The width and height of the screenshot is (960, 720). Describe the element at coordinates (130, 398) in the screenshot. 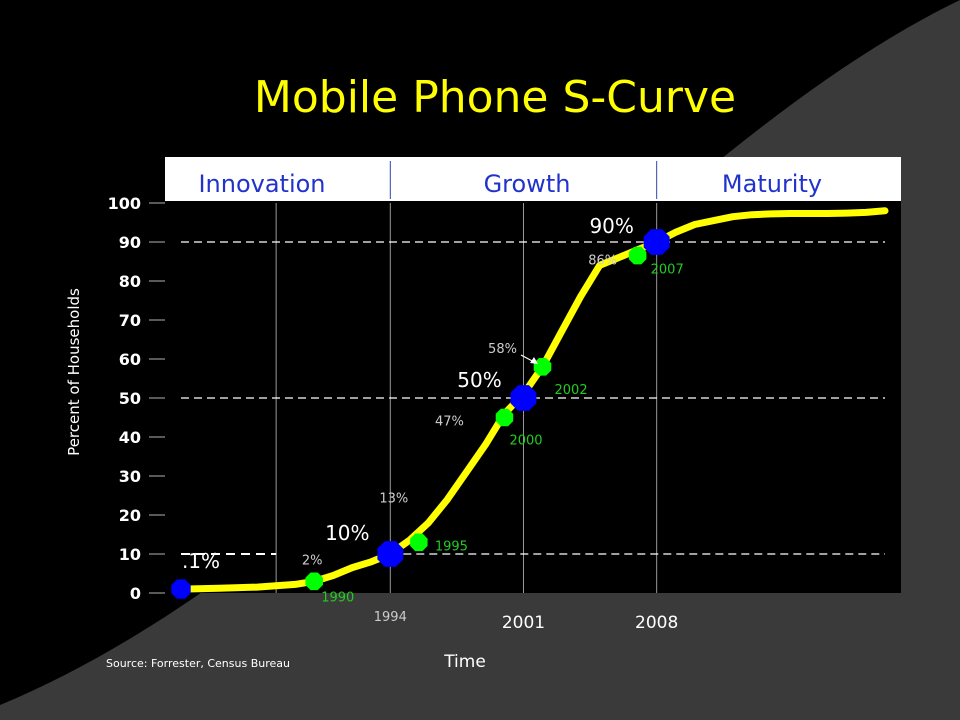

I see `y-tick-label: 50` at that location.